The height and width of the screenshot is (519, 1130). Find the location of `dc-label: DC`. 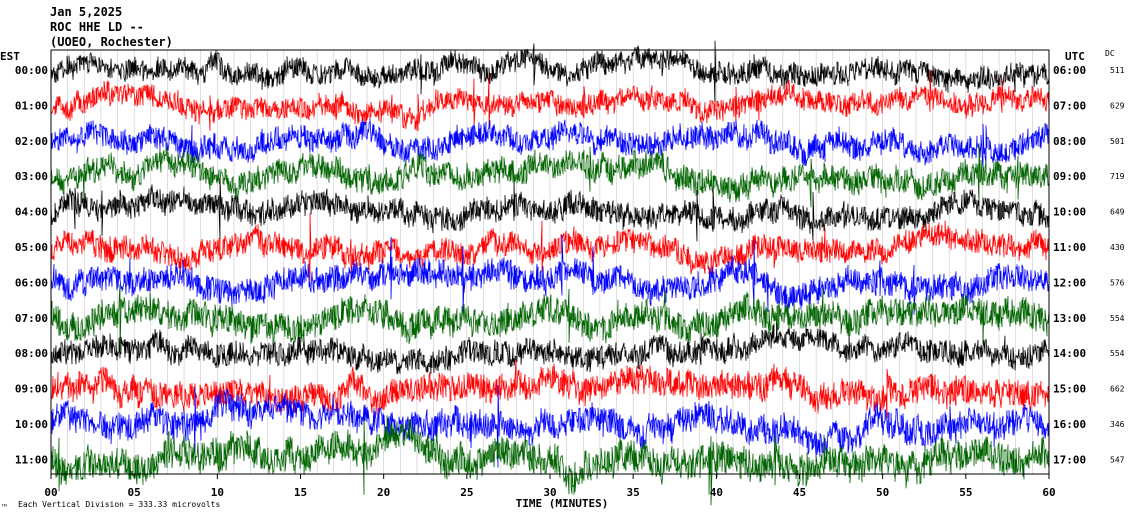

dc-label: DC is located at coordinates (1110, 53).